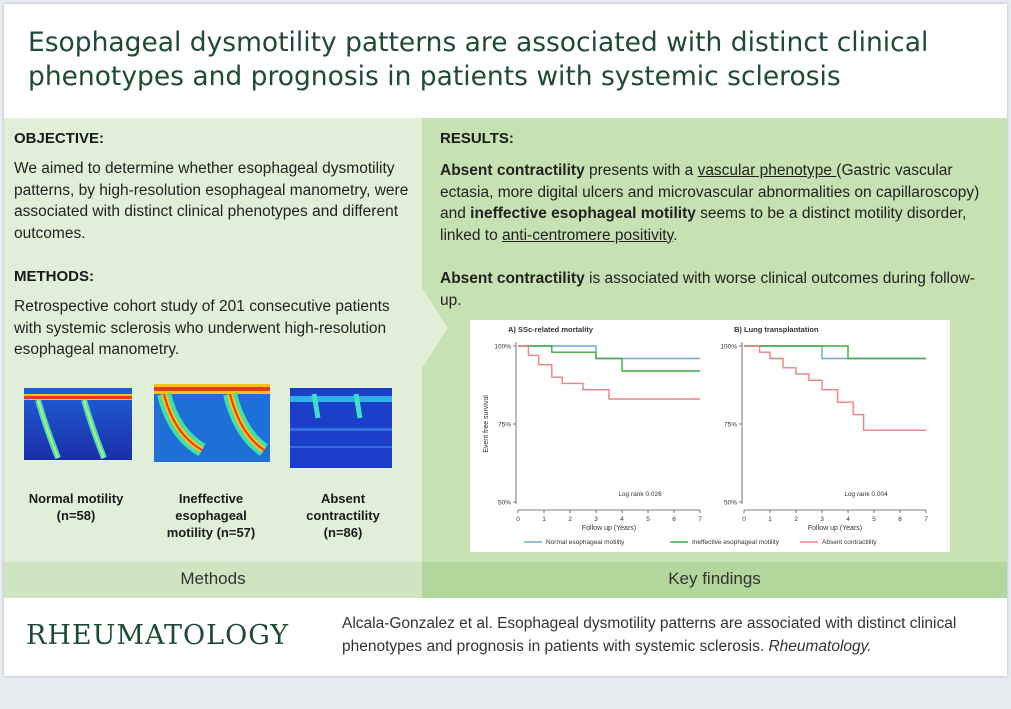 The image size is (1011, 709). What do you see at coordinates (158, 635) in the screenshot?
I see `journal-logo: RHEUMATOLOGY` at bounding box center [158, 635].